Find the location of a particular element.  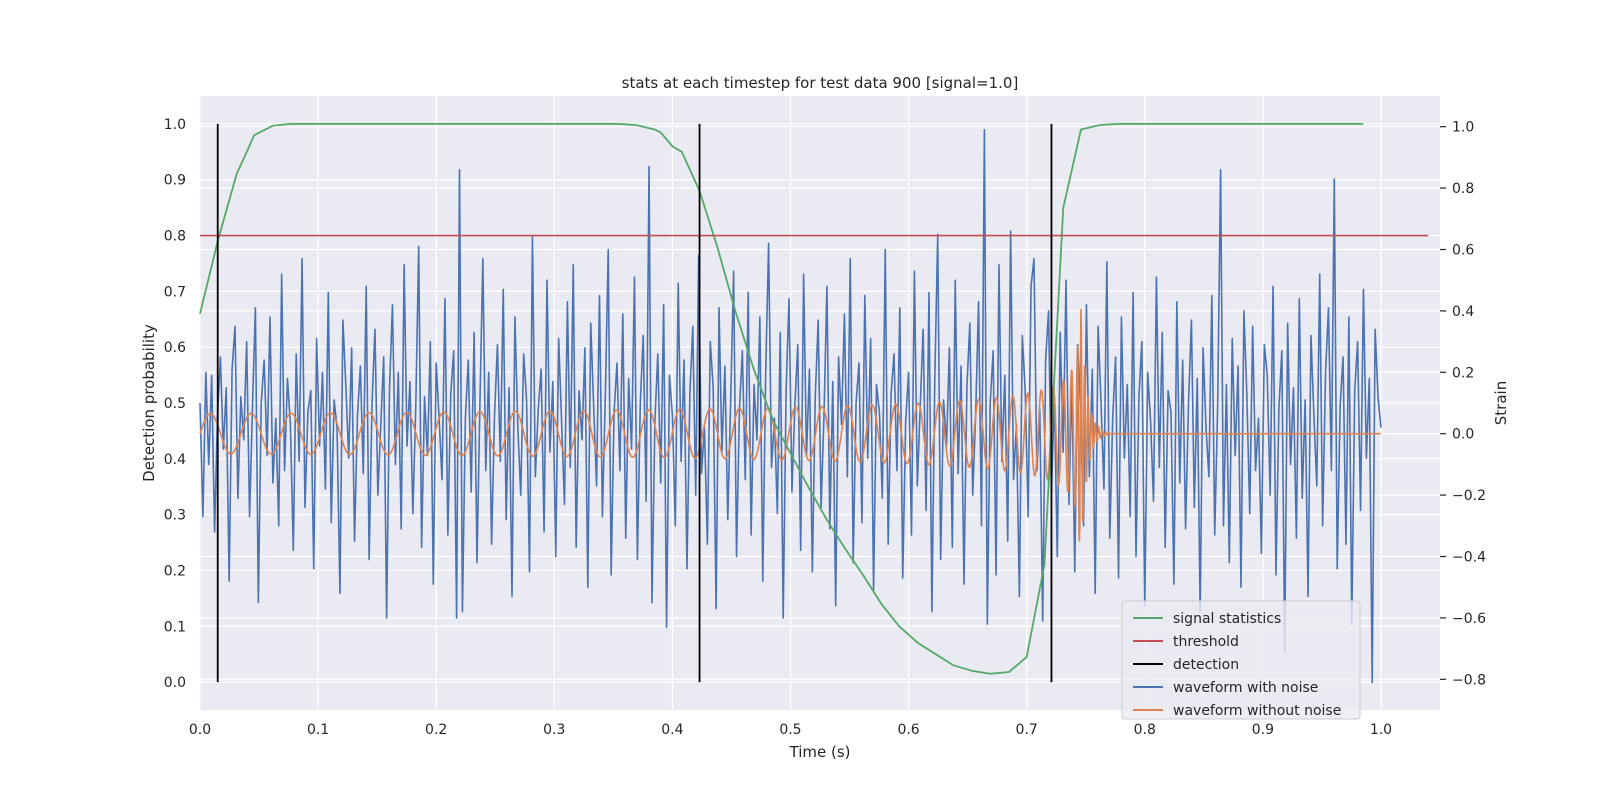

x-tick-label: 0.5 is located at coordinates (790, 730).